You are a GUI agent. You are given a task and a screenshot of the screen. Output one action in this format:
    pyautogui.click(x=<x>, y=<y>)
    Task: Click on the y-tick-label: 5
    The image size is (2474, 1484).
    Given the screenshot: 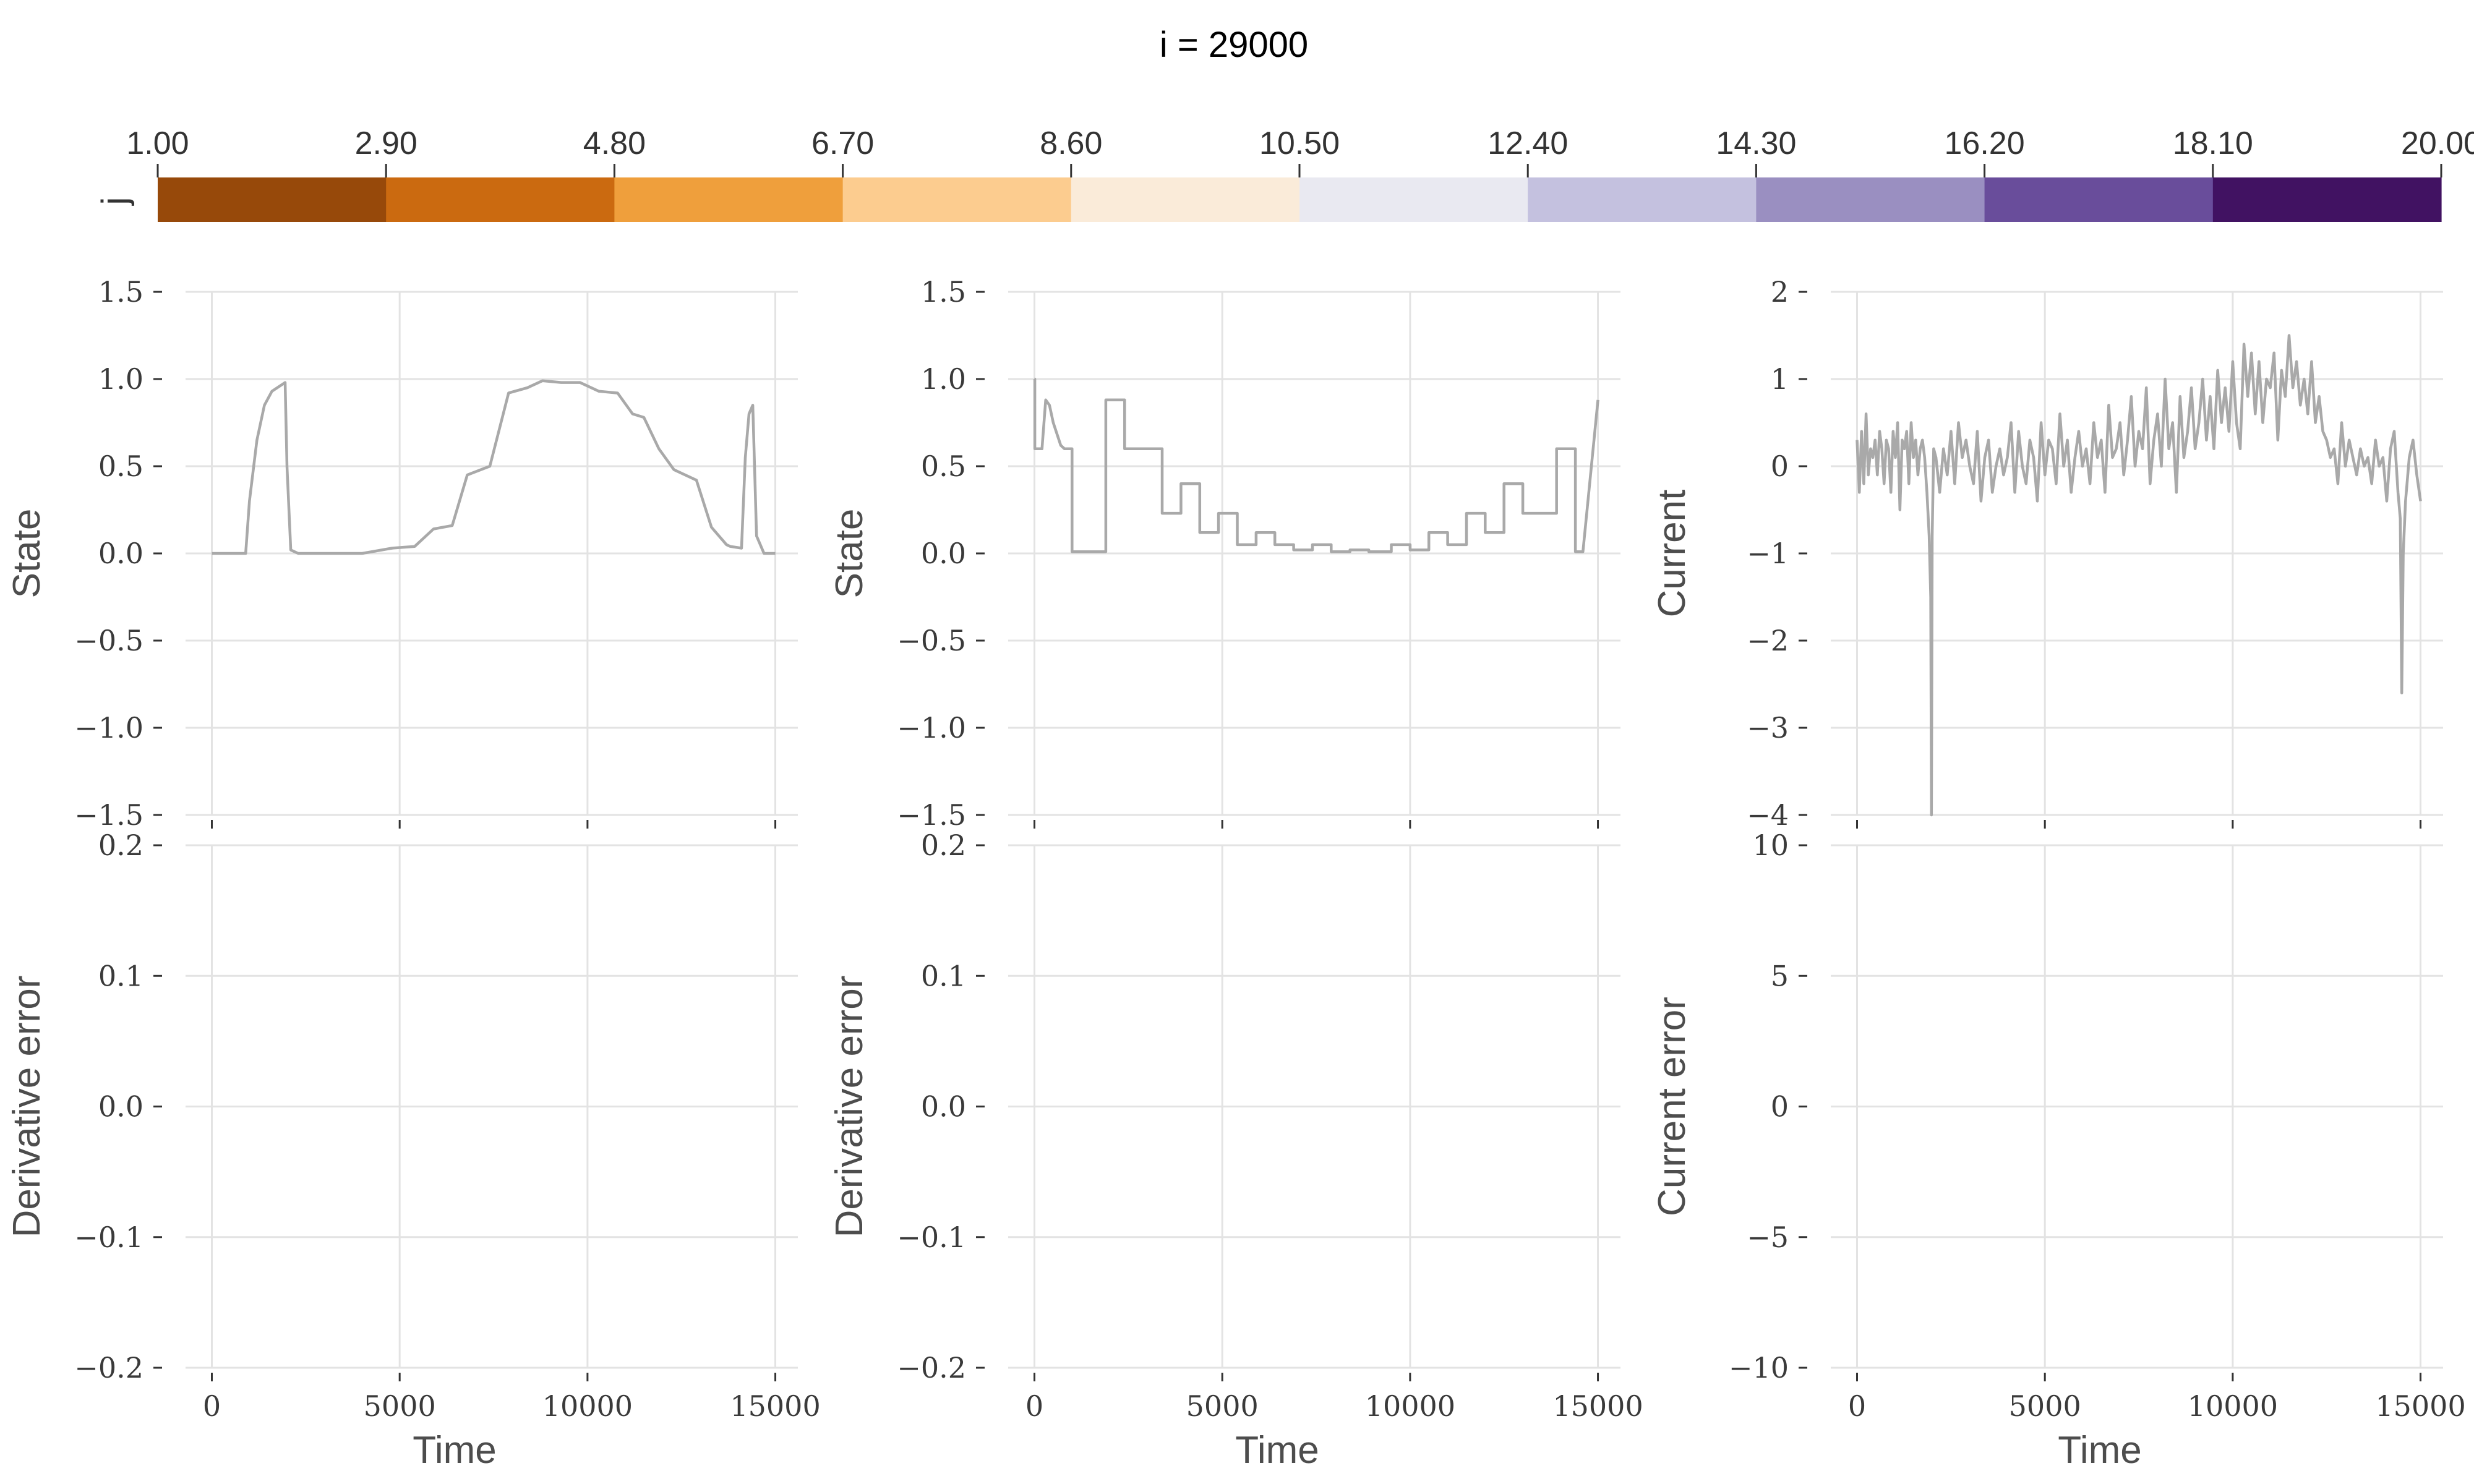 What is the action you would take?
    pyautogui.click(x=1780, y=975)
    